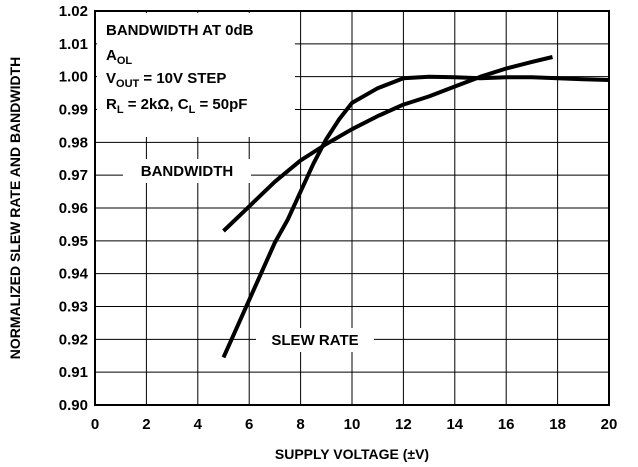  I want to click on bandwidth-label-background, so click(187, 171).